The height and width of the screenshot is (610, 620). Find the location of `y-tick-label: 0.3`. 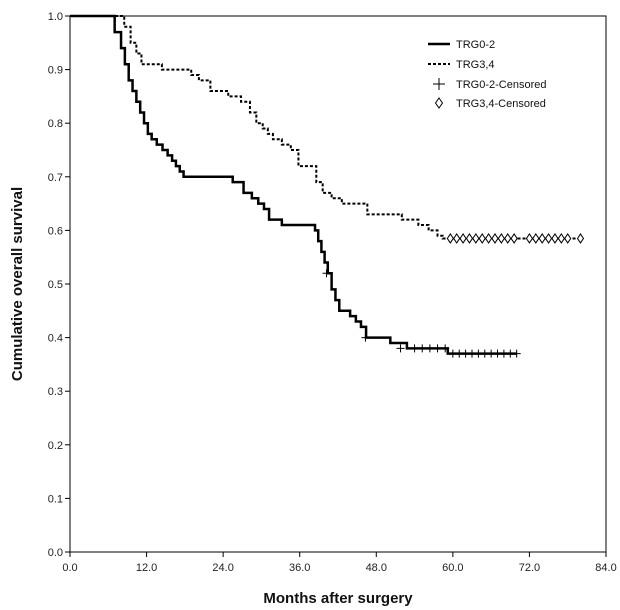

y-tick-label: 0.3 is located at coordinates (55, 392).